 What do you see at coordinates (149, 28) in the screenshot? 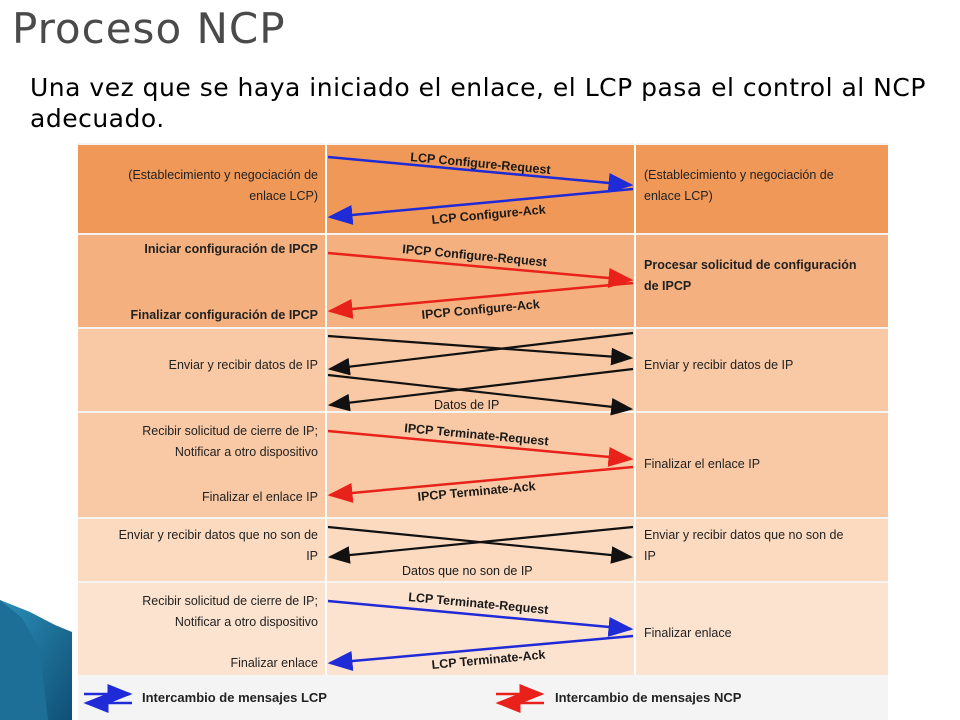
I see `slide-title: Proceso NCP` at bounding box center [149, 28].